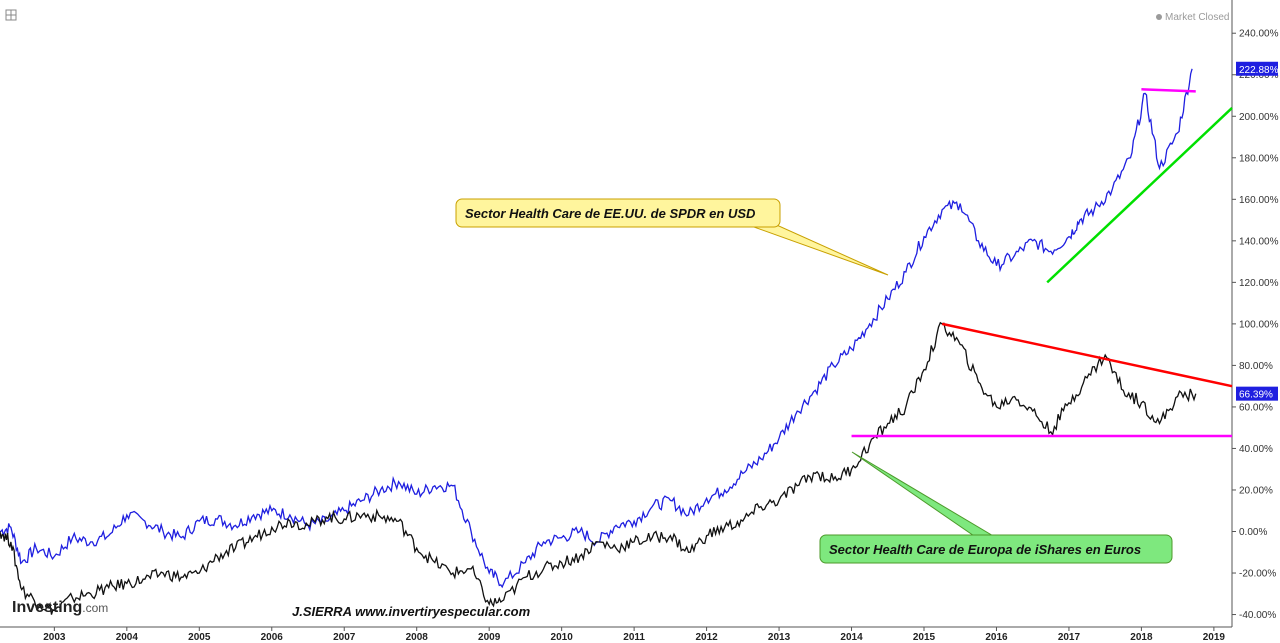 This screenshot has width=1280, height=643. What do you see at coordinates (1159, 17) in the screenshot?
I see `market-status-dot` at bounding box center [1159, 17].